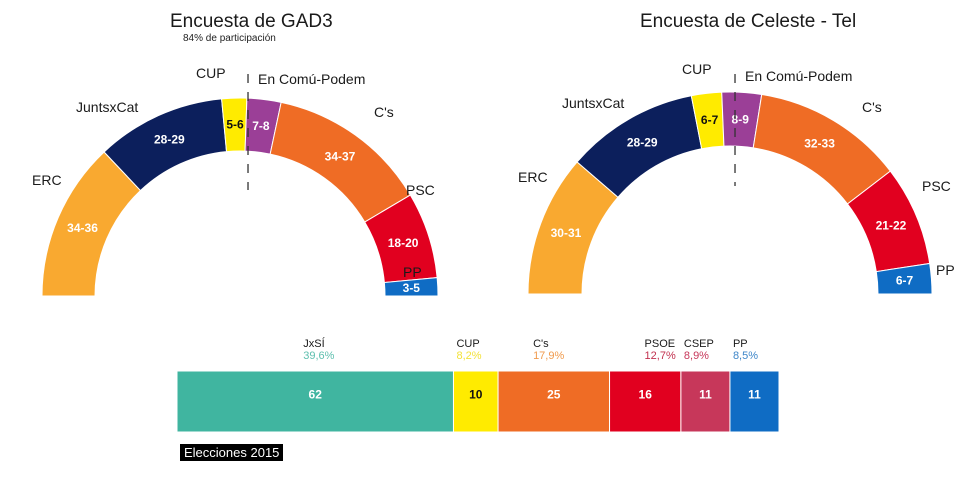 This screenshot has width=975, height=484. Describe the element at coordinates (554, 395) in the screenshot. I see `bar-value-label: 25` at that location.